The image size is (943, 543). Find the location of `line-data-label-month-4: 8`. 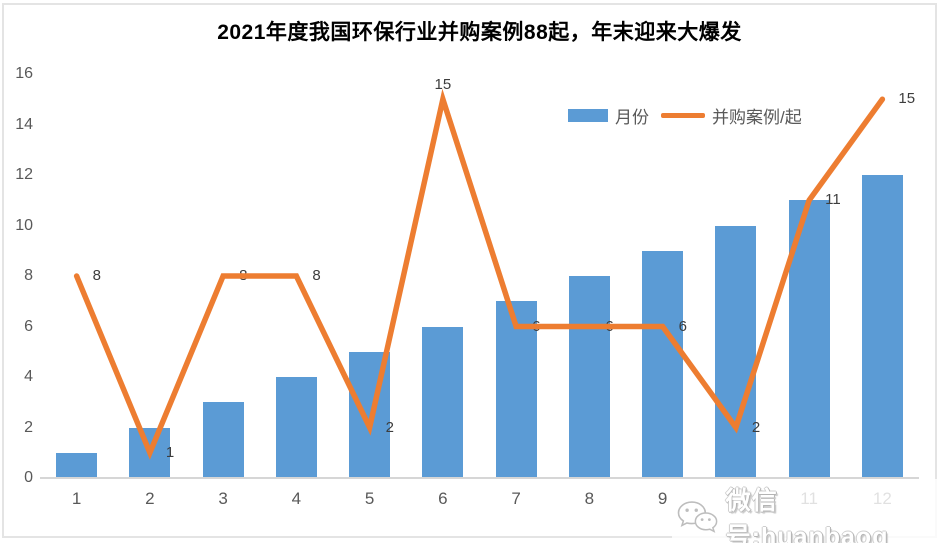

line-data-label-month-4: 8 is located at coordinates (316, 275).